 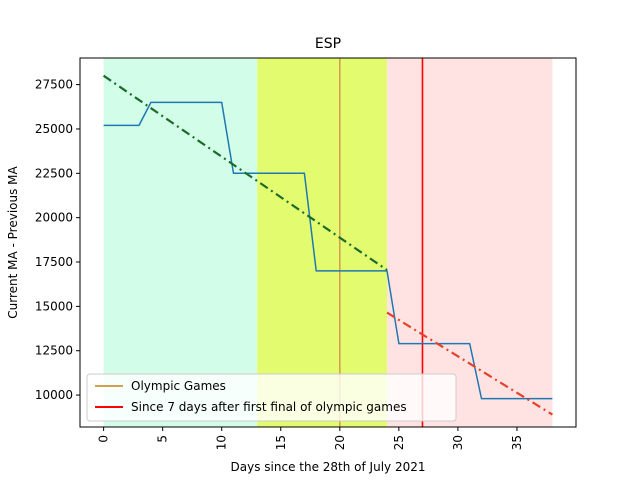 What do you see at coordinates (57, 240) in the screenshot?
I see `y-axis-ticks: 10000 12500 15000 17500 20000 22500 25000 27500` at bounding box center [57, 240].